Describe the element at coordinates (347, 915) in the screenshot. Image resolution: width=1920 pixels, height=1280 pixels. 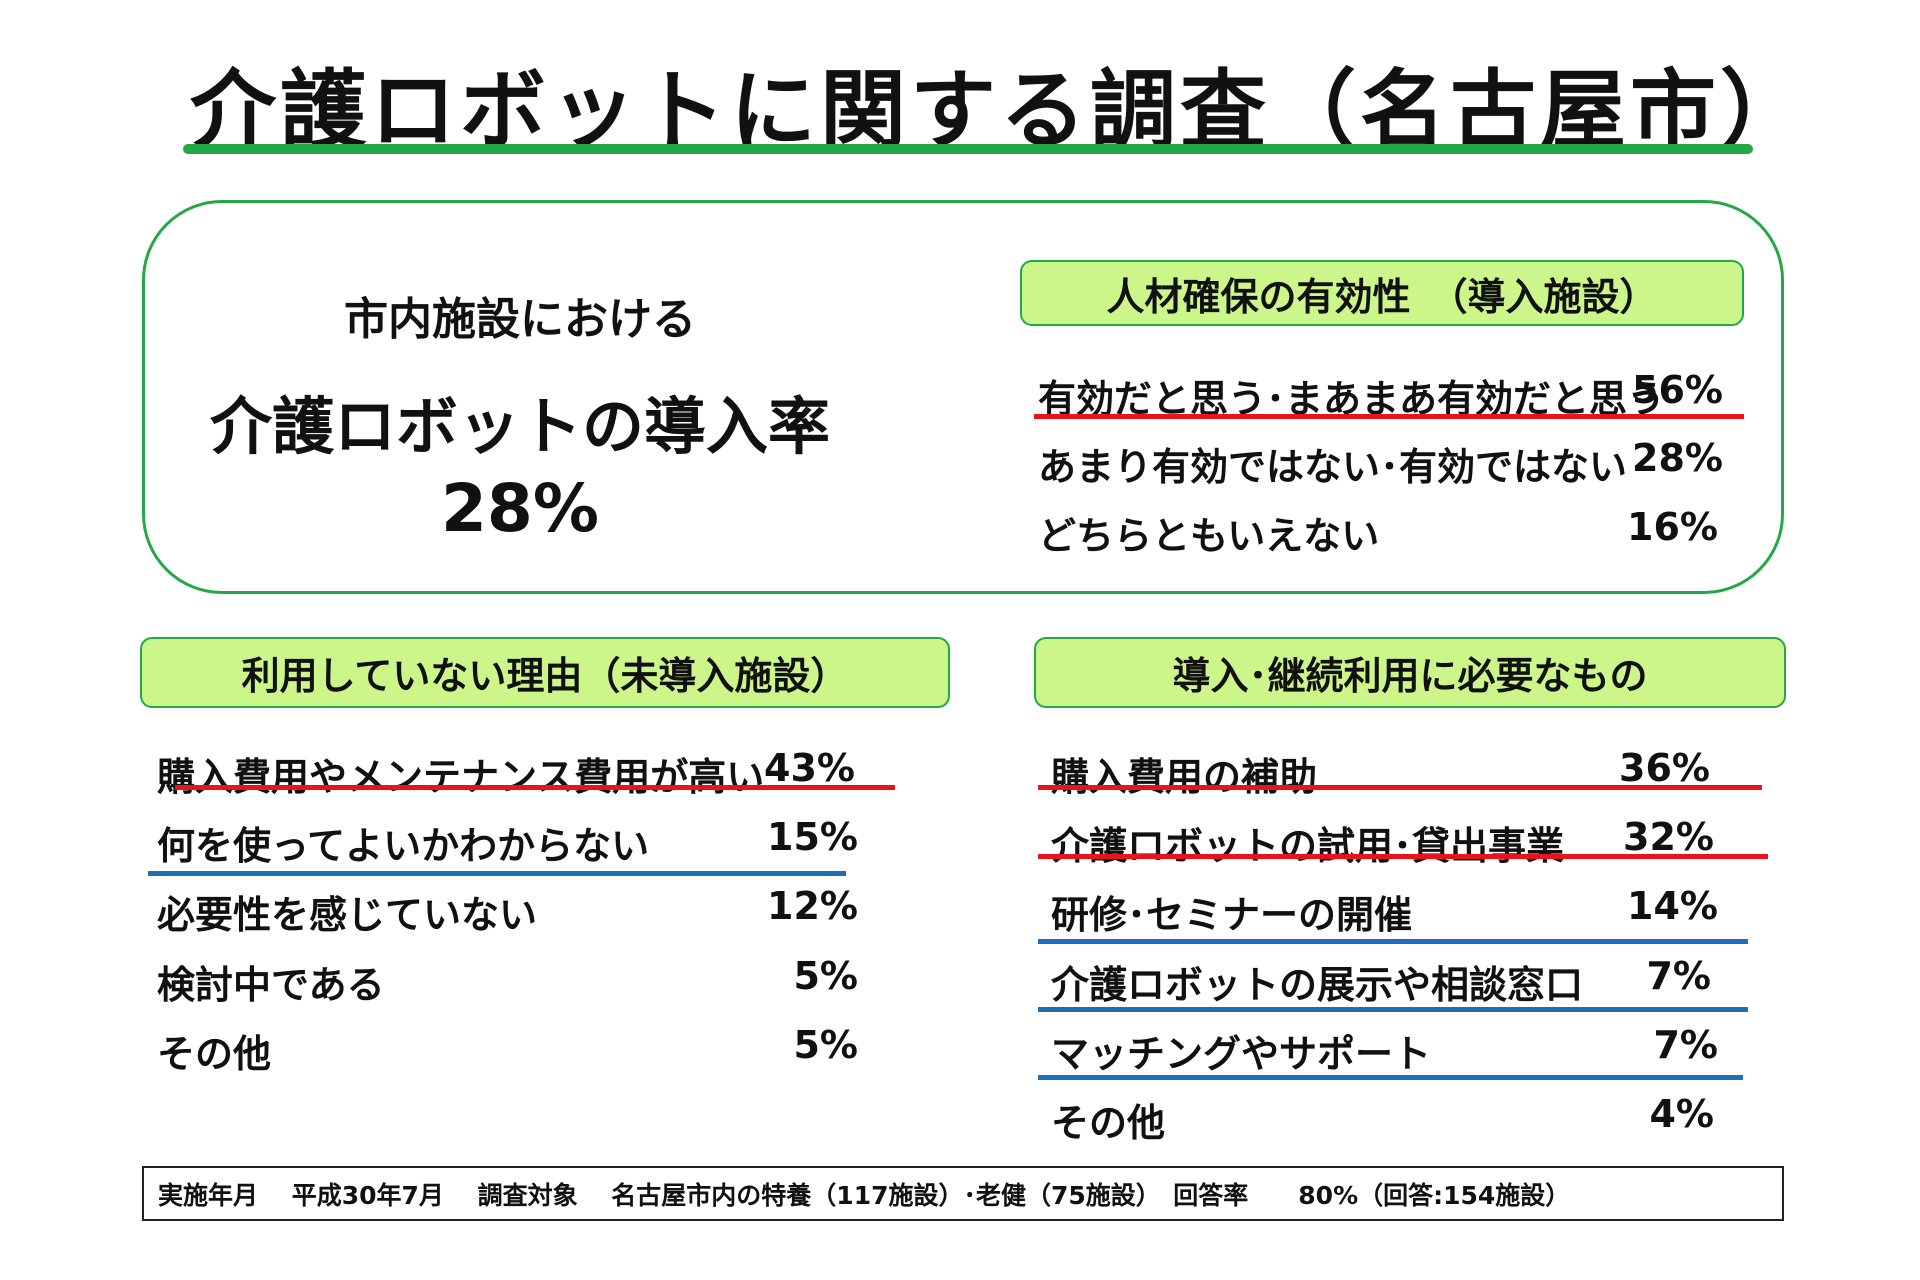
I see `reason-label: 必要性を感じていない` at that location.